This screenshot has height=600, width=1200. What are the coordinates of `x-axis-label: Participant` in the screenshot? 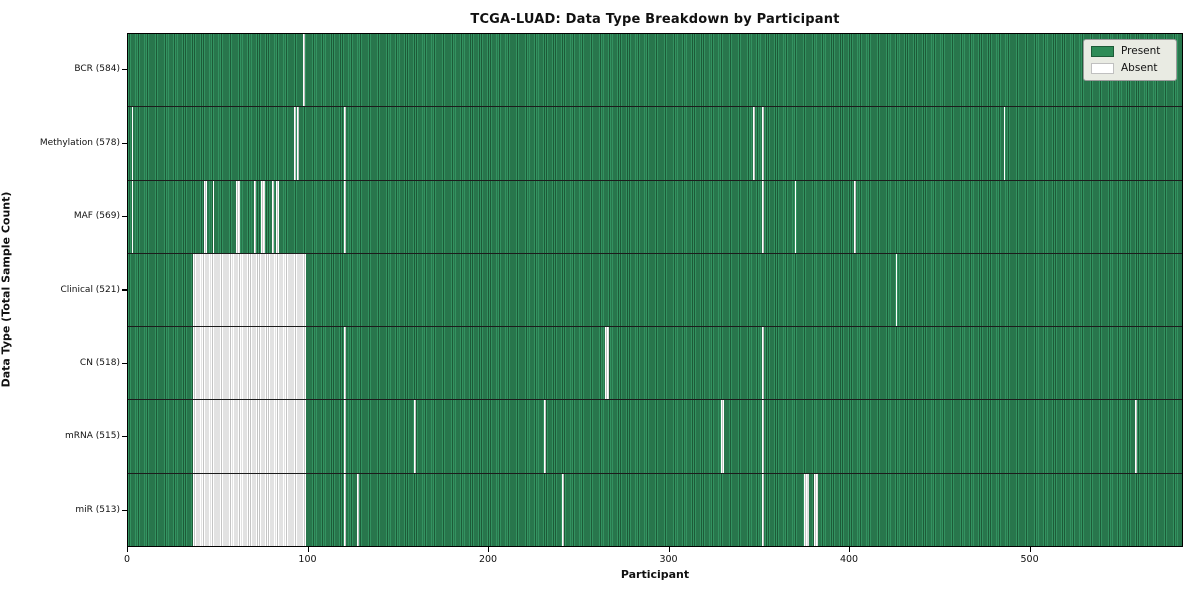 It's located at (655, 574).